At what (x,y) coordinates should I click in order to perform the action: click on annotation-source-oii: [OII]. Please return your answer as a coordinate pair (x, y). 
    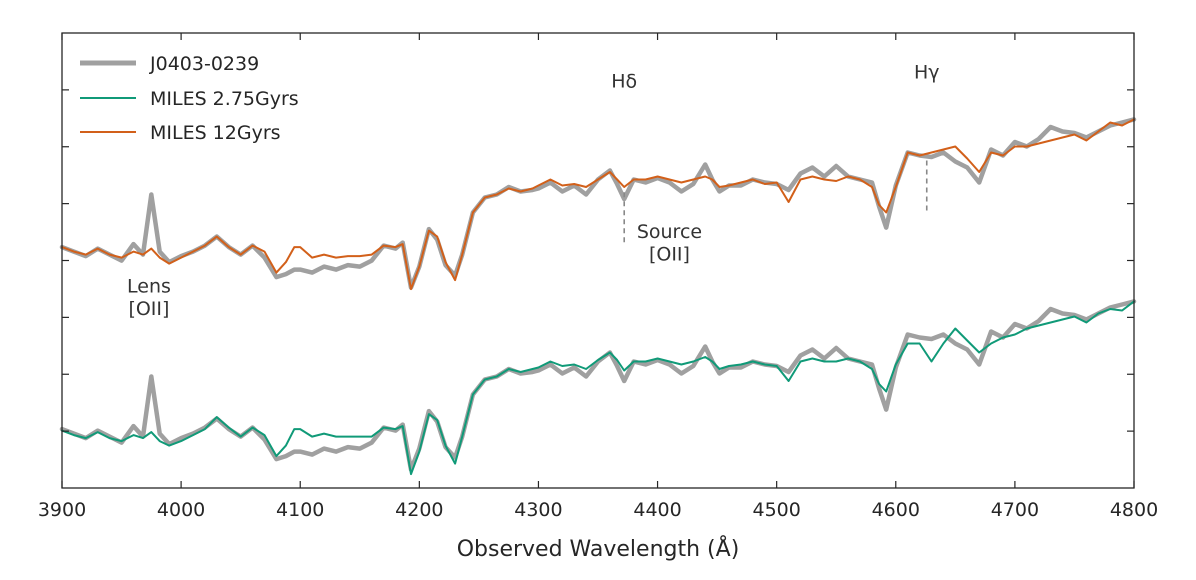
    Looking at the image, I should click on (669, 255).